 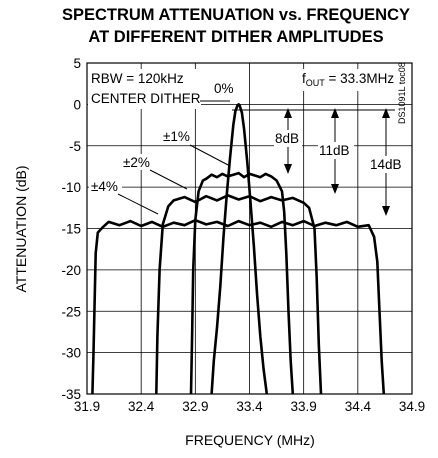 I want to click on rbw-label: RBW = 120kHz, so click(x=137, y=78).